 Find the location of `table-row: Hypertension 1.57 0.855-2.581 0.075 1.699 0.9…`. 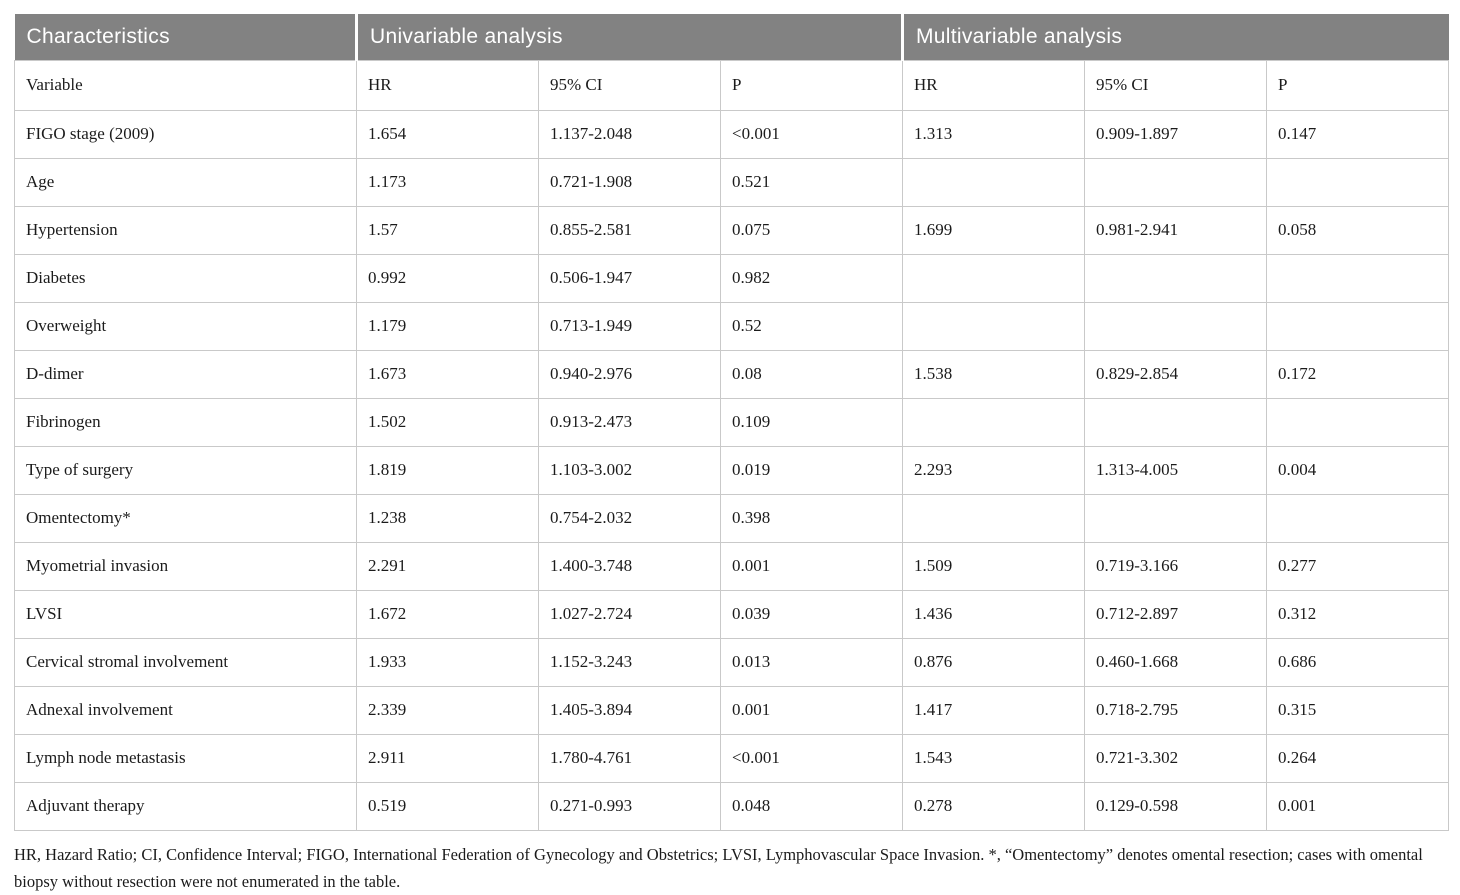

table-row: Hypertension 1.57 0.855-2.581 0.075 1.699 0.9… is located at coordinates (732, 230).